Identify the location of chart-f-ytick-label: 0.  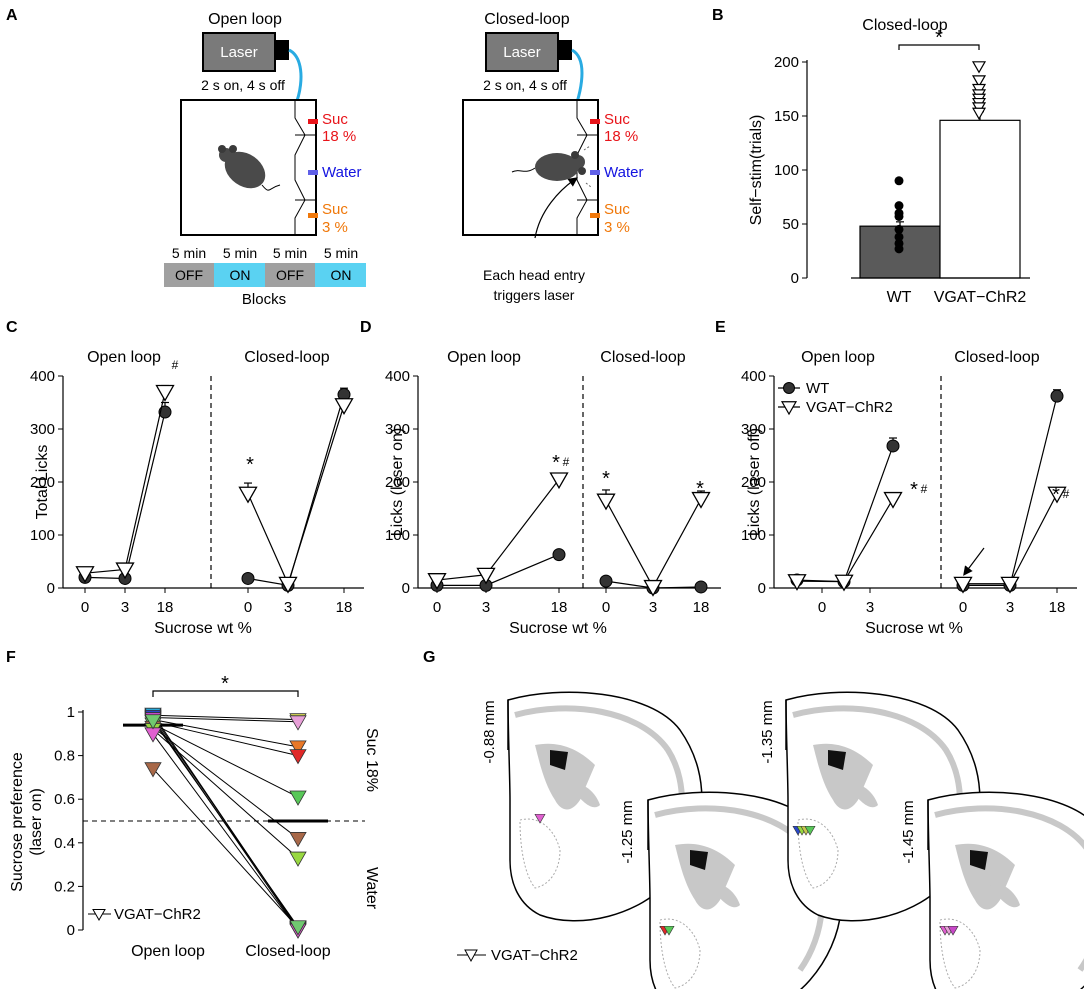
(71, 930).